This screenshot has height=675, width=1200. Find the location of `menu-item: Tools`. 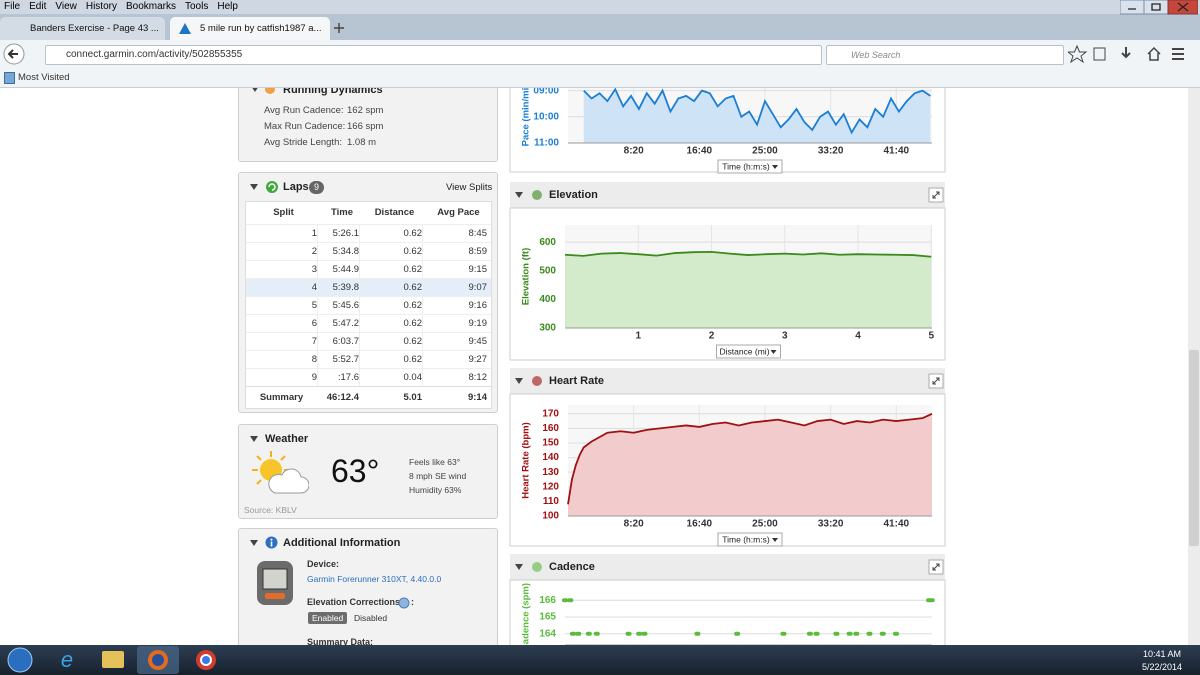

menu-item: Tools is located at coordinates (197, 6).